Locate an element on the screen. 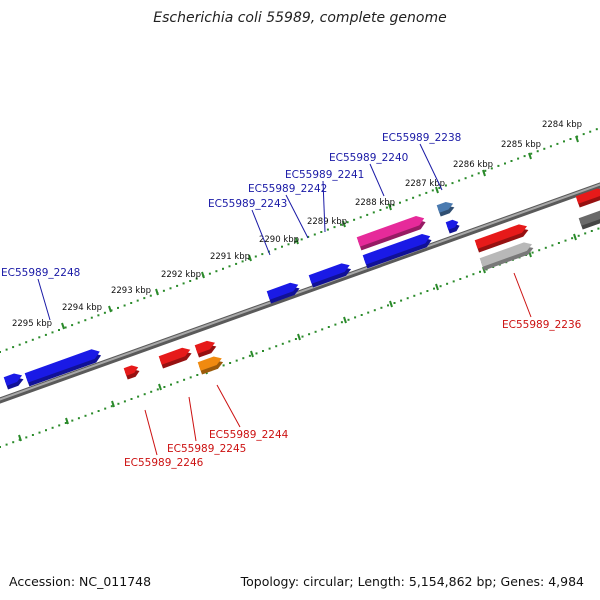  gene-steel-small is located at coordinates (445, 209).